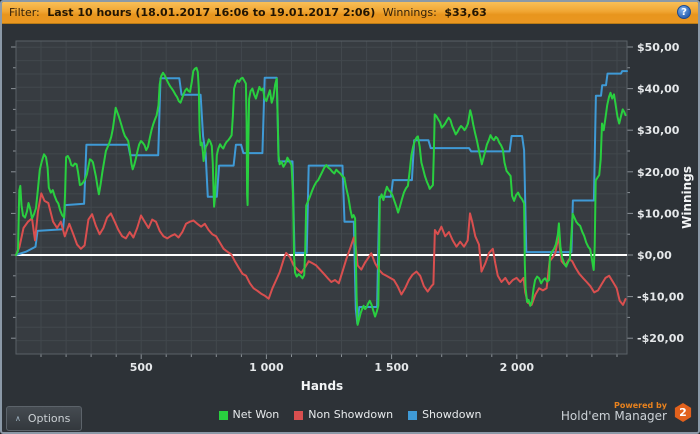 This screenshot has height=434, width=700. I want to click on winnings-value: $33,63, so click(465, 12).